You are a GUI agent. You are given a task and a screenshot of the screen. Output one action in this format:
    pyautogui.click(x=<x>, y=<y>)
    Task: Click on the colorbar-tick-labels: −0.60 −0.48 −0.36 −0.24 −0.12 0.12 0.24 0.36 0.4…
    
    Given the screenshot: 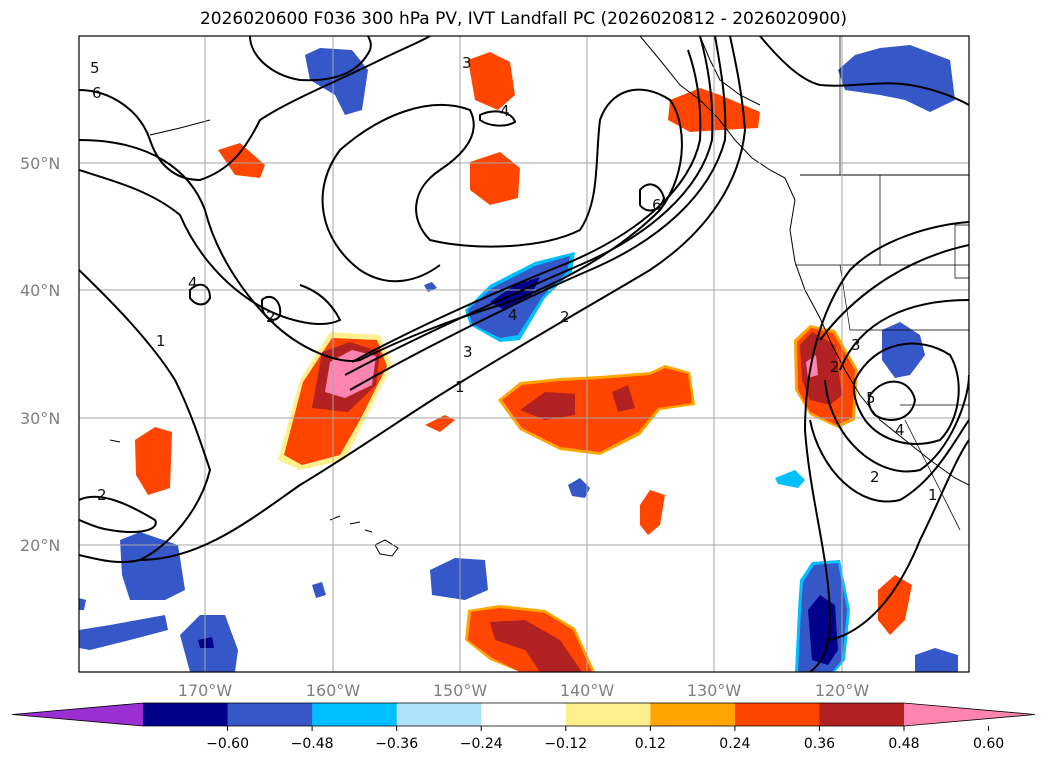 What is the action you would take?
    pyautogui.click(x=605, y=739)
    